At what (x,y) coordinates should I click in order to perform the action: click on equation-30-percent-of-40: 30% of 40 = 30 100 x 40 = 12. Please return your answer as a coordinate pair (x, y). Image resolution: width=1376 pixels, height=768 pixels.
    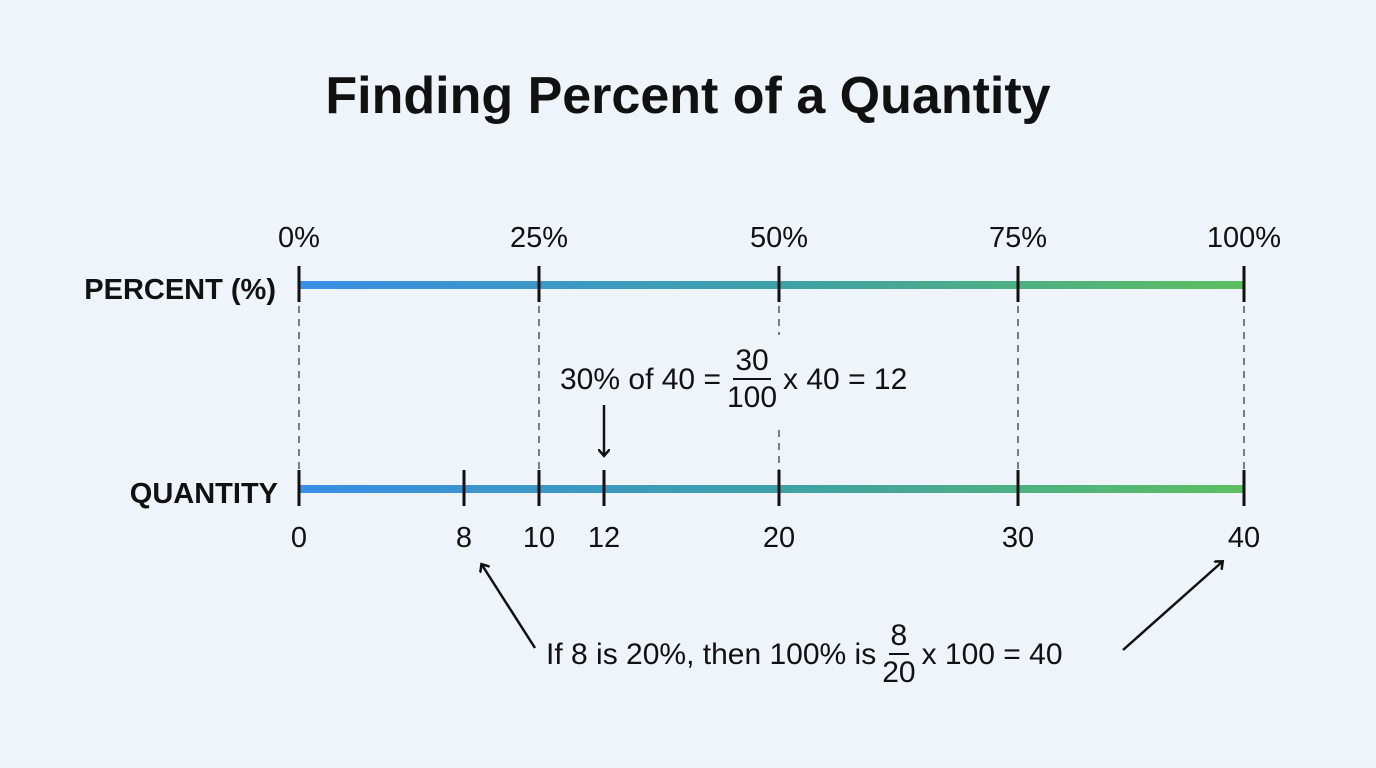
    Looking at the image, I should click on (733, 379).